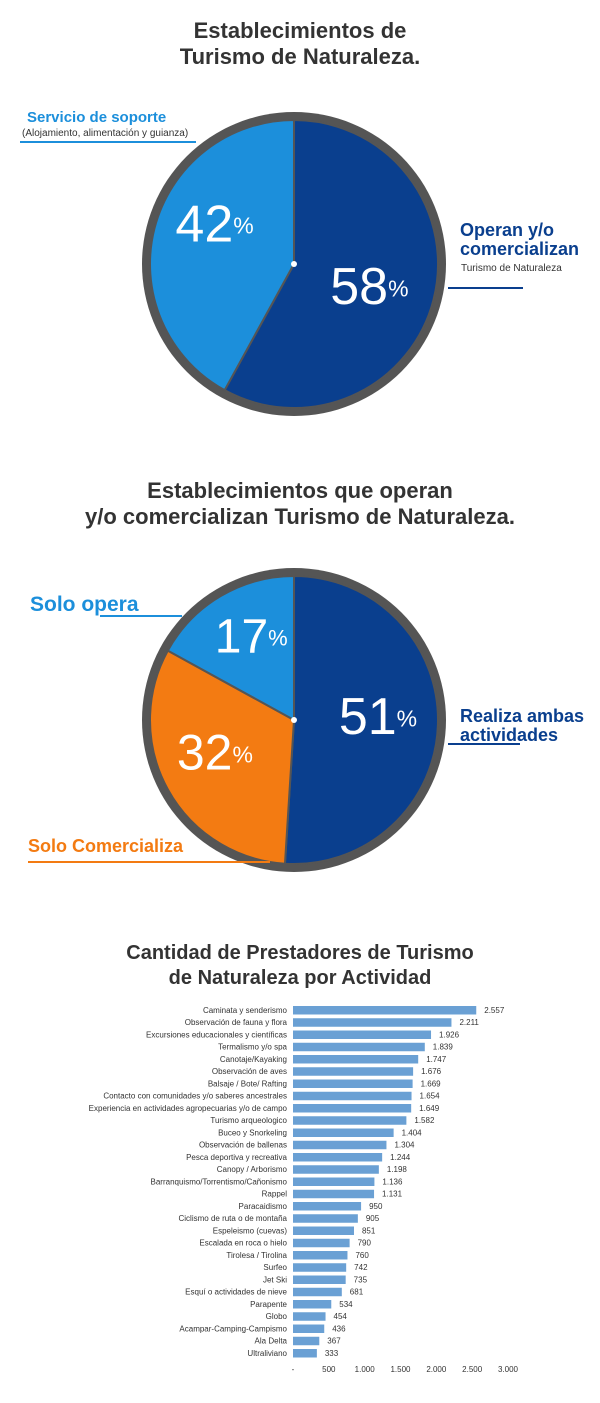  I want to click on value-label-rappel: 1.131, so click(392, 1194).